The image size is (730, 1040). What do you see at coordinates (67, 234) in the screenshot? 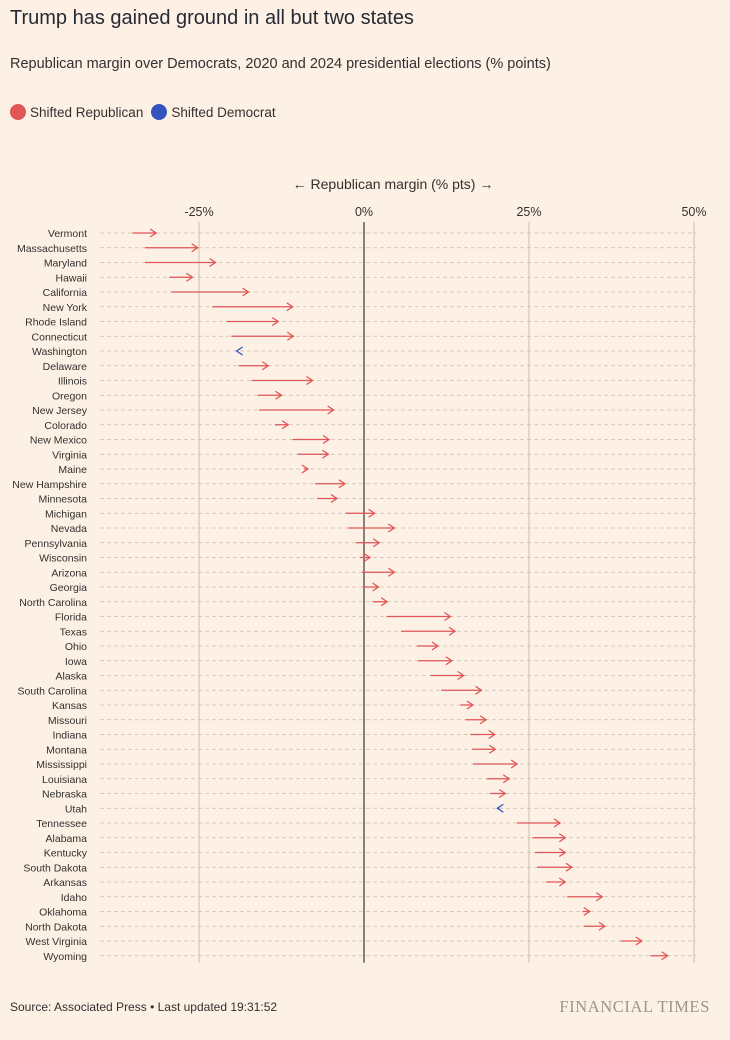
I see `state-label: Vermont` at bounding box center [67, 234].